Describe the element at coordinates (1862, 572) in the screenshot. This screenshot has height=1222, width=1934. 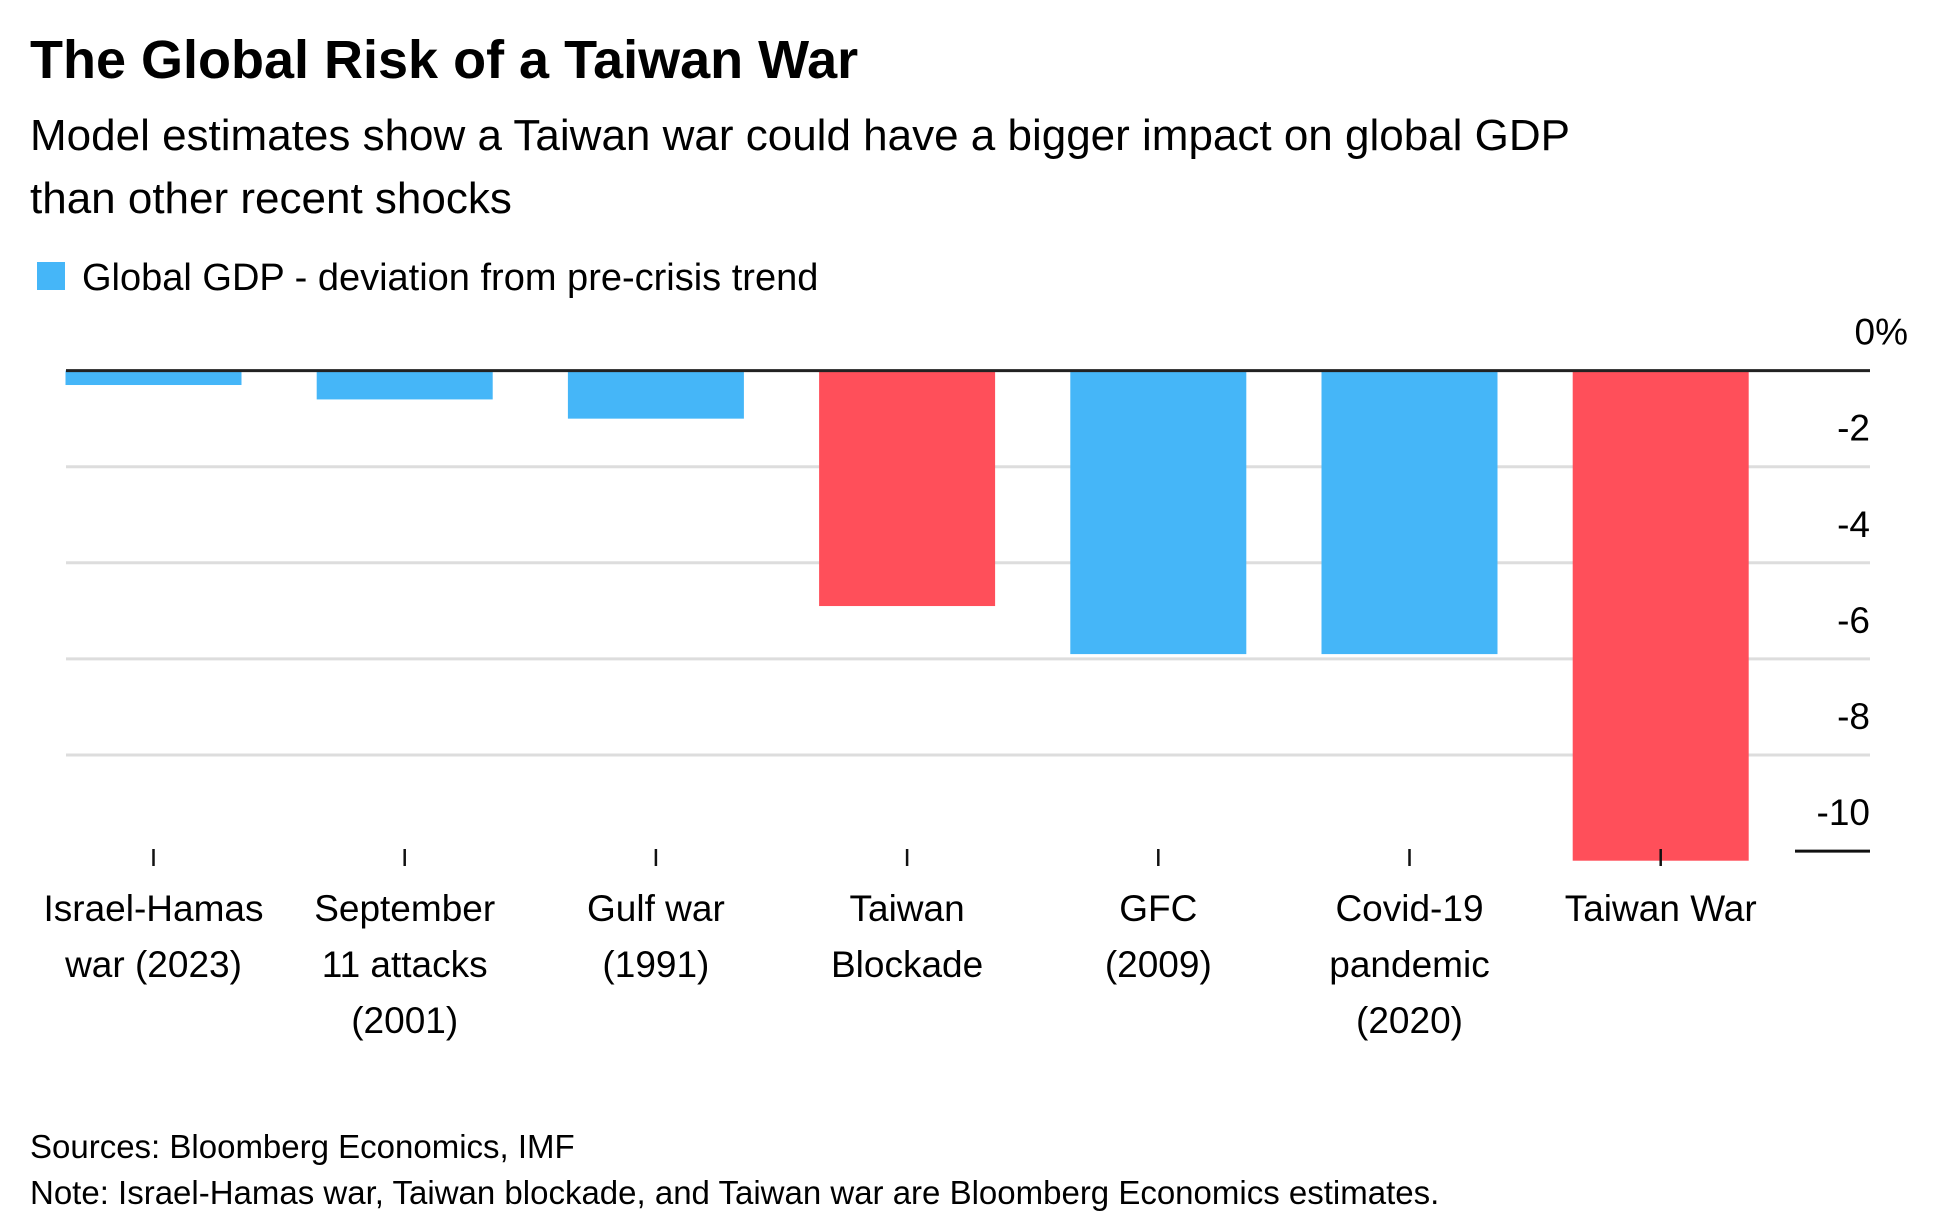
I see `y-axis-ticks: 0% -2 -4 -6 -8 -10` at that location.